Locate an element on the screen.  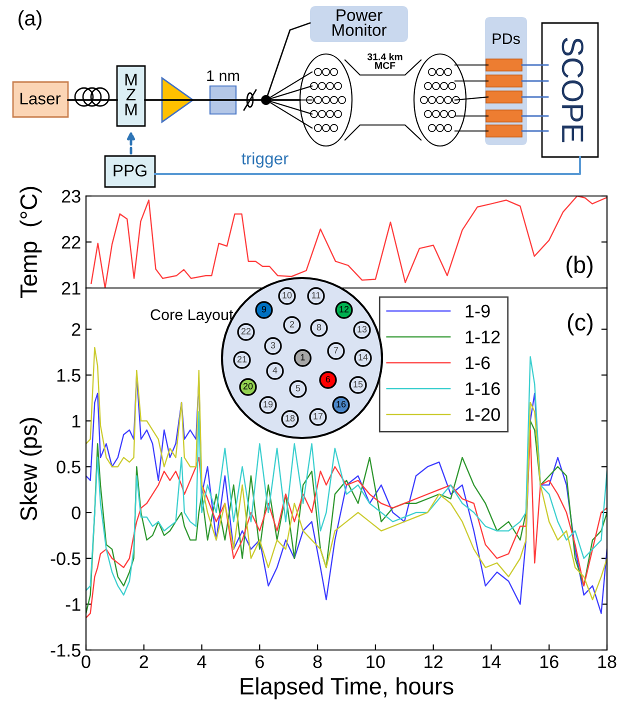
x-tick-label: 2 is located at coordinates (144, 661).